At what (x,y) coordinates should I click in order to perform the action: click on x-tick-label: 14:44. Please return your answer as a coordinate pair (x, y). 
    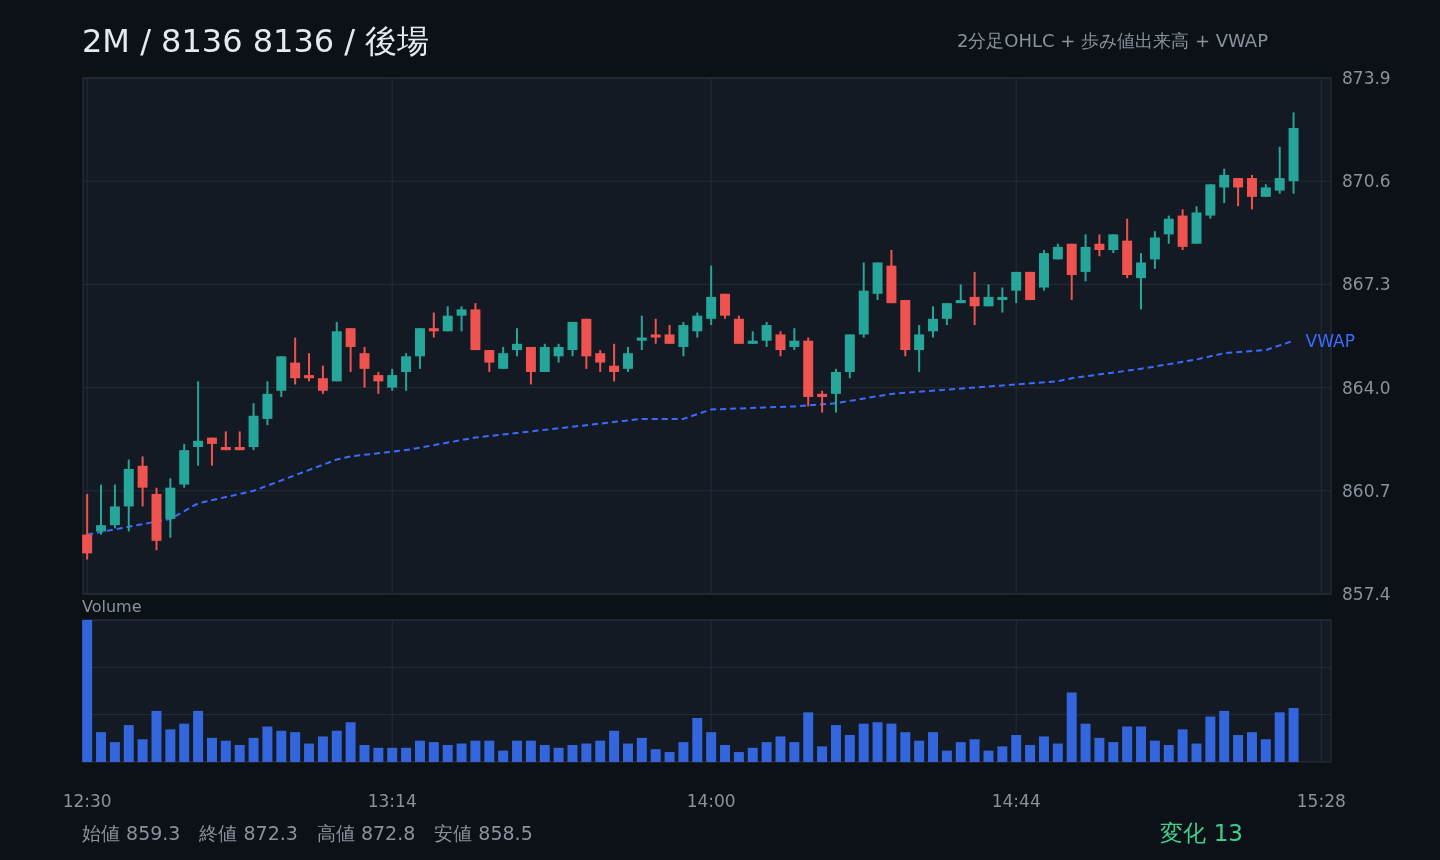
    Looking at the image, I should click on (1016, 801).